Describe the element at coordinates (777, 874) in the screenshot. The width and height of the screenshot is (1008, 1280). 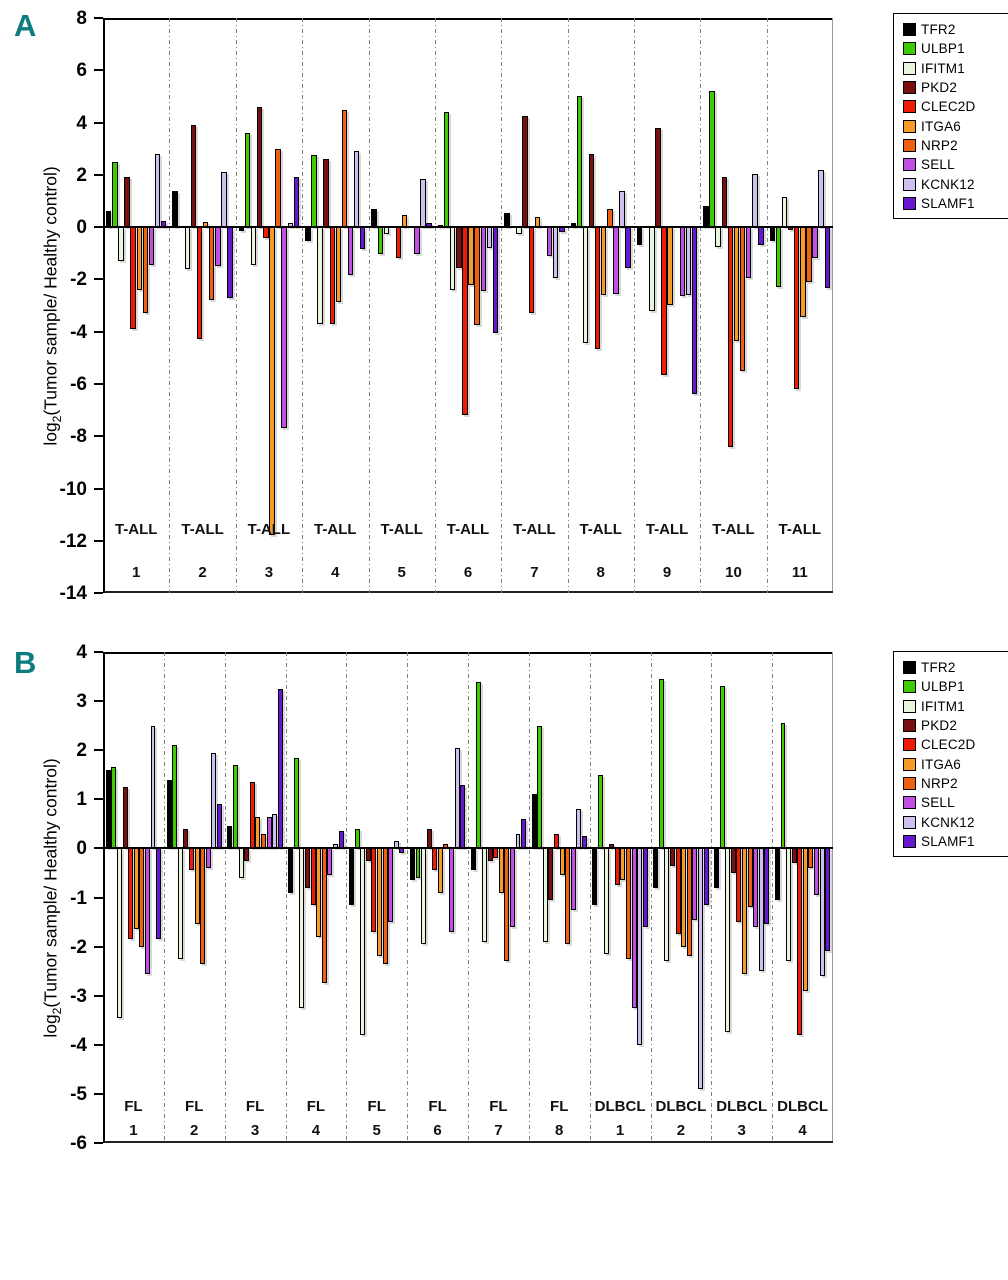
I see `bar-tfr2-dlbcl4` at that location.